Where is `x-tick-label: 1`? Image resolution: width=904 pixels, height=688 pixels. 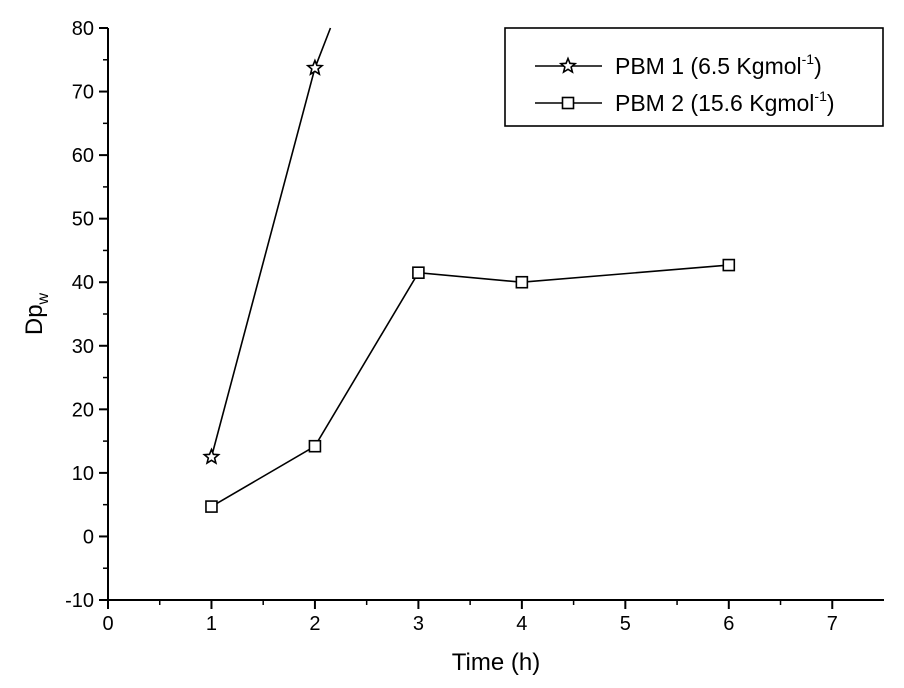
x-tick-label: 1 is located at coordinates (211, 624).